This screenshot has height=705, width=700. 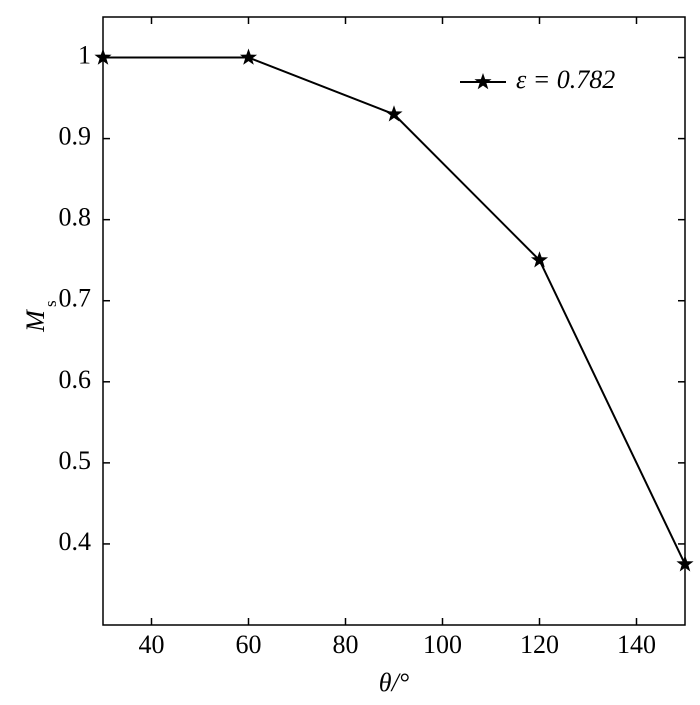 I want to click on x-tick-label: 40, so click(x=152, y=644).